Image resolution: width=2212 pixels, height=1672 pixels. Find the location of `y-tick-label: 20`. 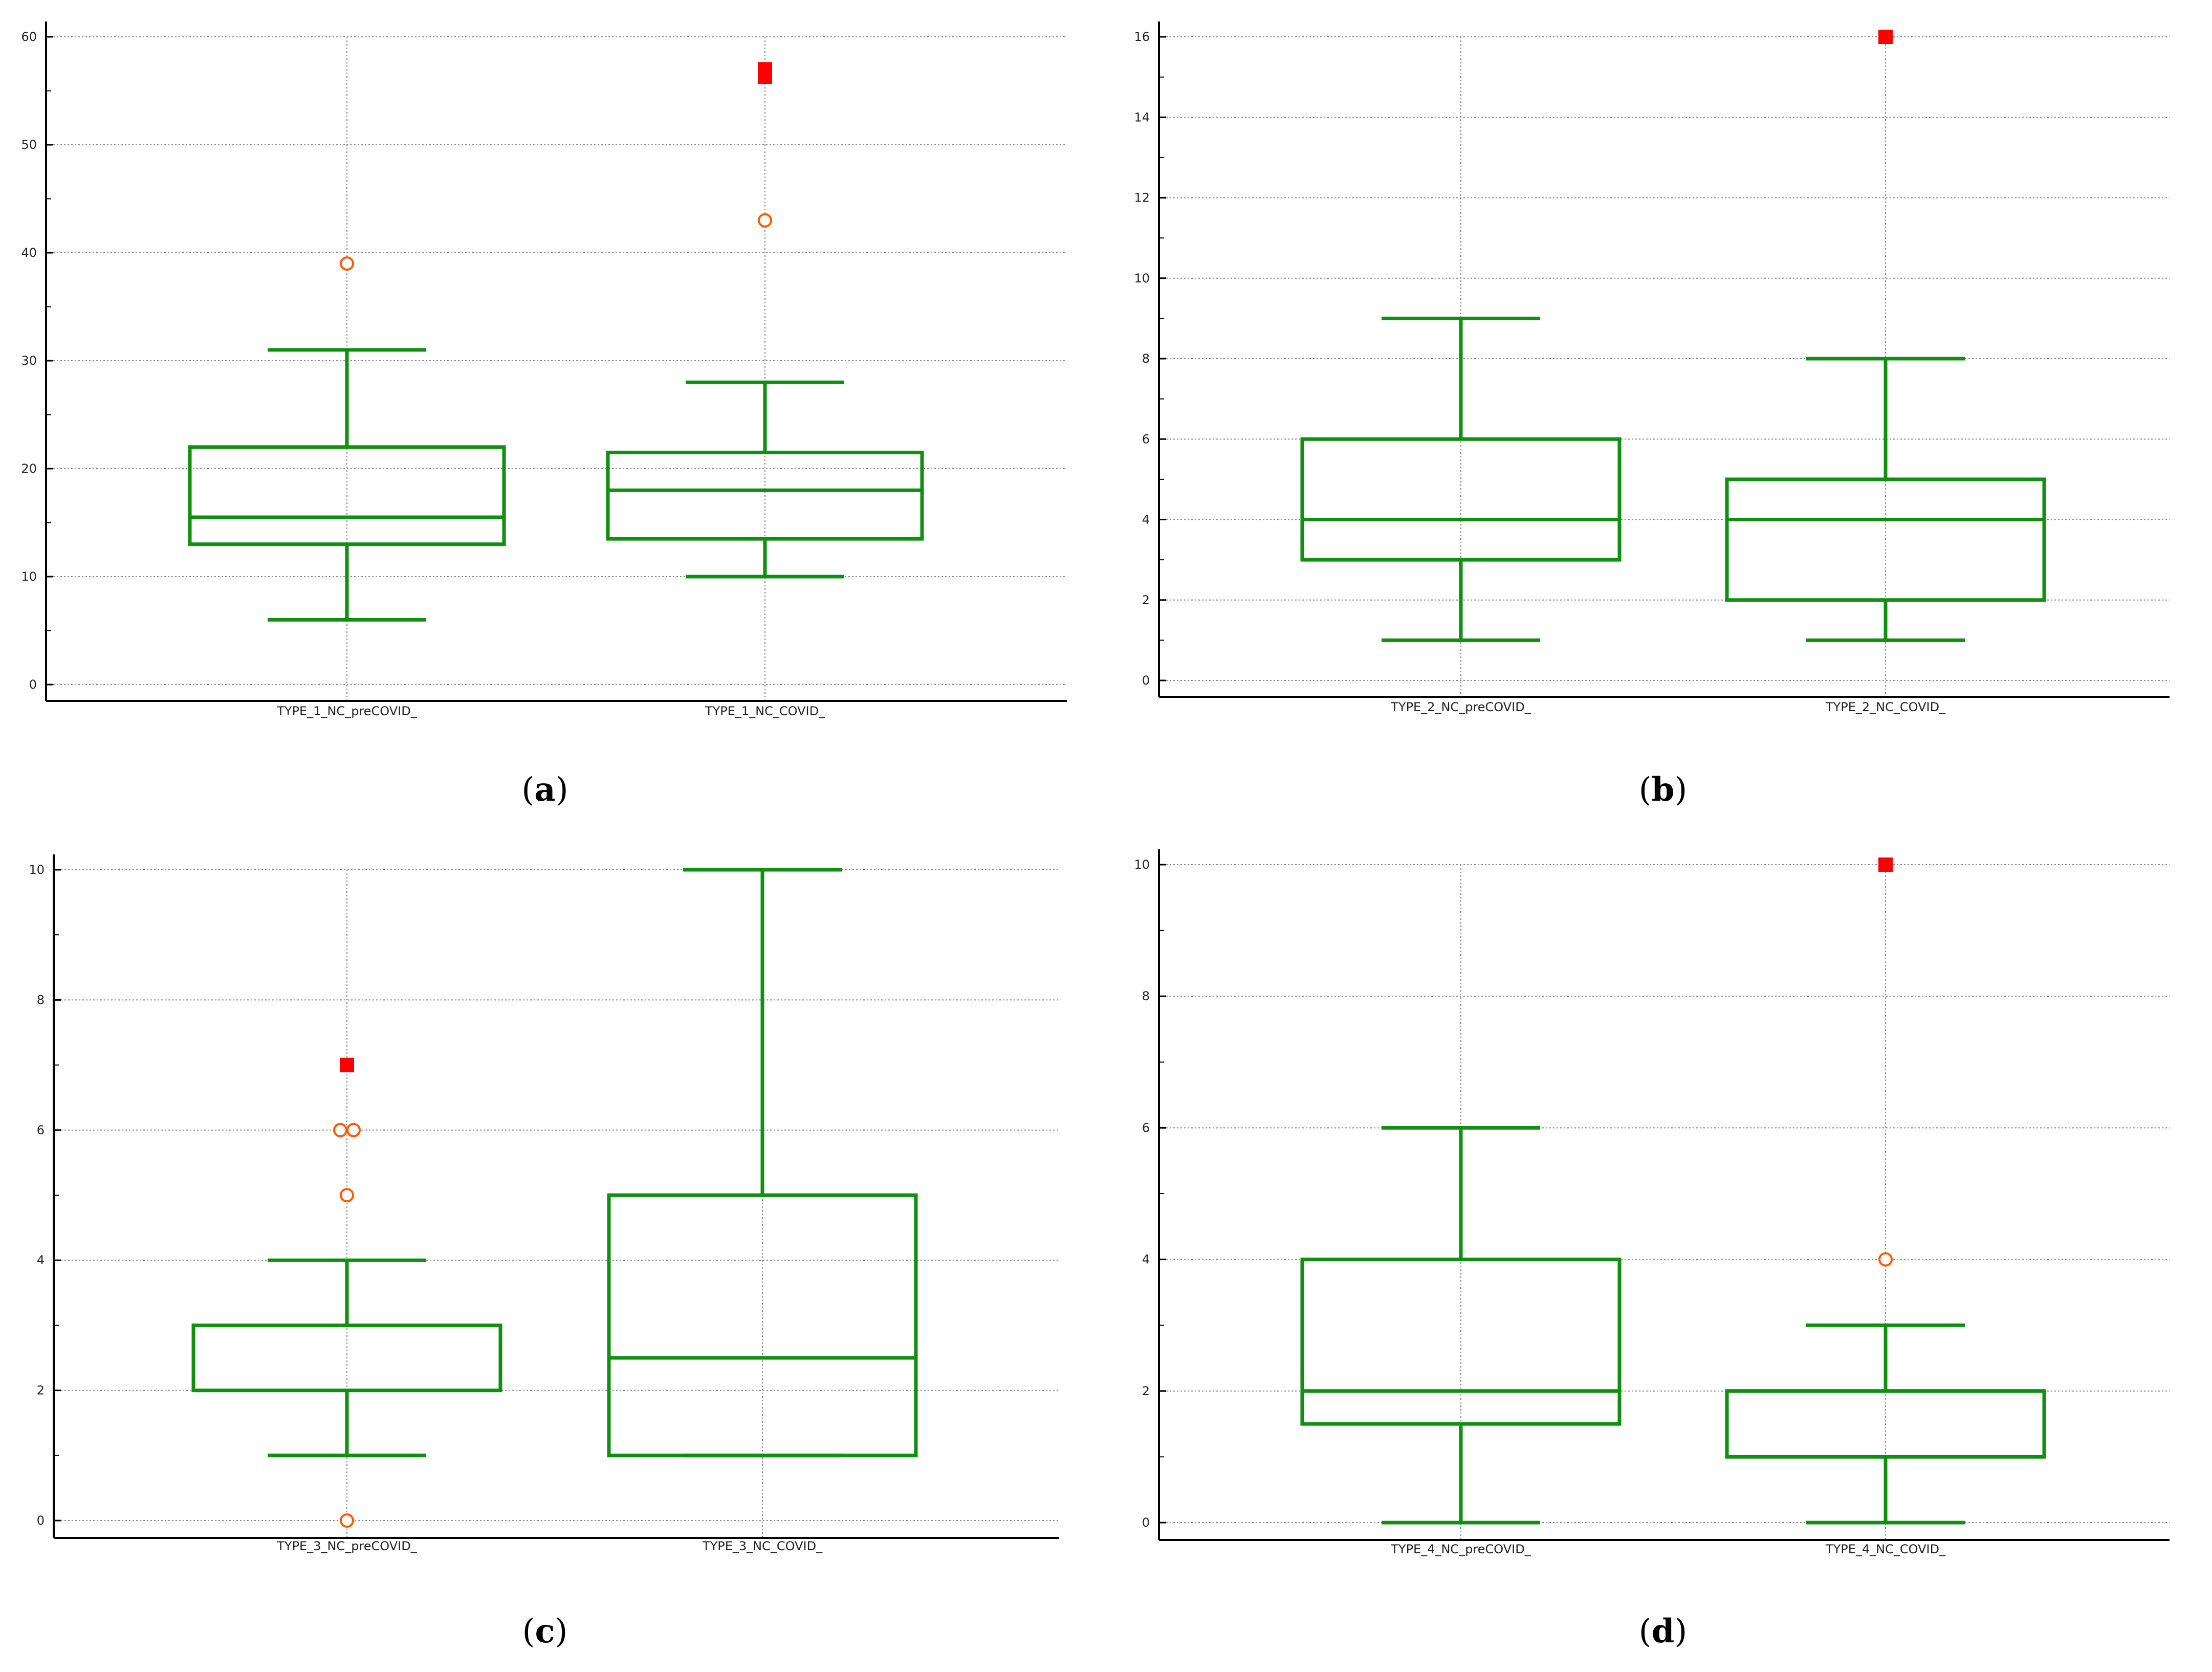

y-tick-label: 20 is located at coordinates (29, 469).